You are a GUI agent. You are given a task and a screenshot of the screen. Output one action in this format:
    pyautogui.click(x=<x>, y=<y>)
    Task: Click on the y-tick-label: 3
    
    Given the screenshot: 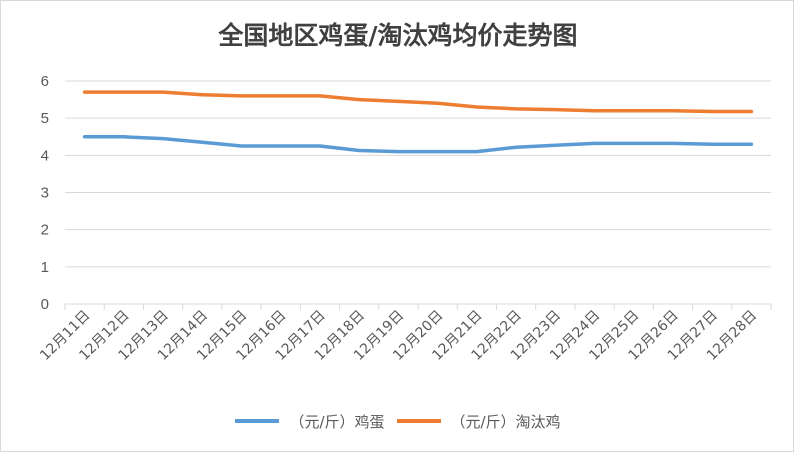 What is the action you would take?
    pyautogui.click(x=45, y=193)
    